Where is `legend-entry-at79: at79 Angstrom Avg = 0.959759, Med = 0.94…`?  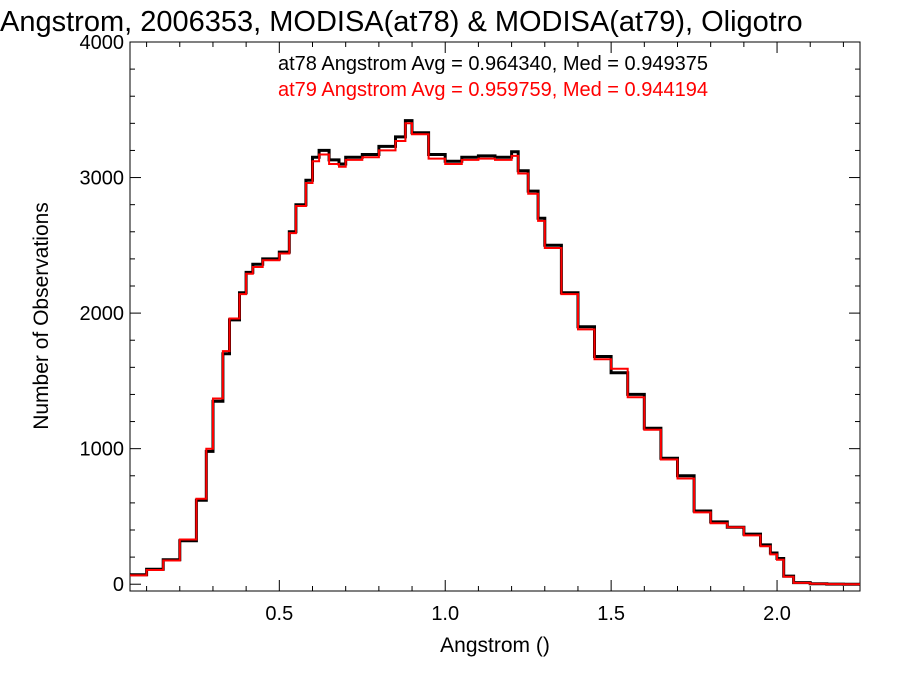
legend-entry-at79: at79 Angstrom Avg = 0.959759, Med = 0.94… is located at coordinates (493, 90).